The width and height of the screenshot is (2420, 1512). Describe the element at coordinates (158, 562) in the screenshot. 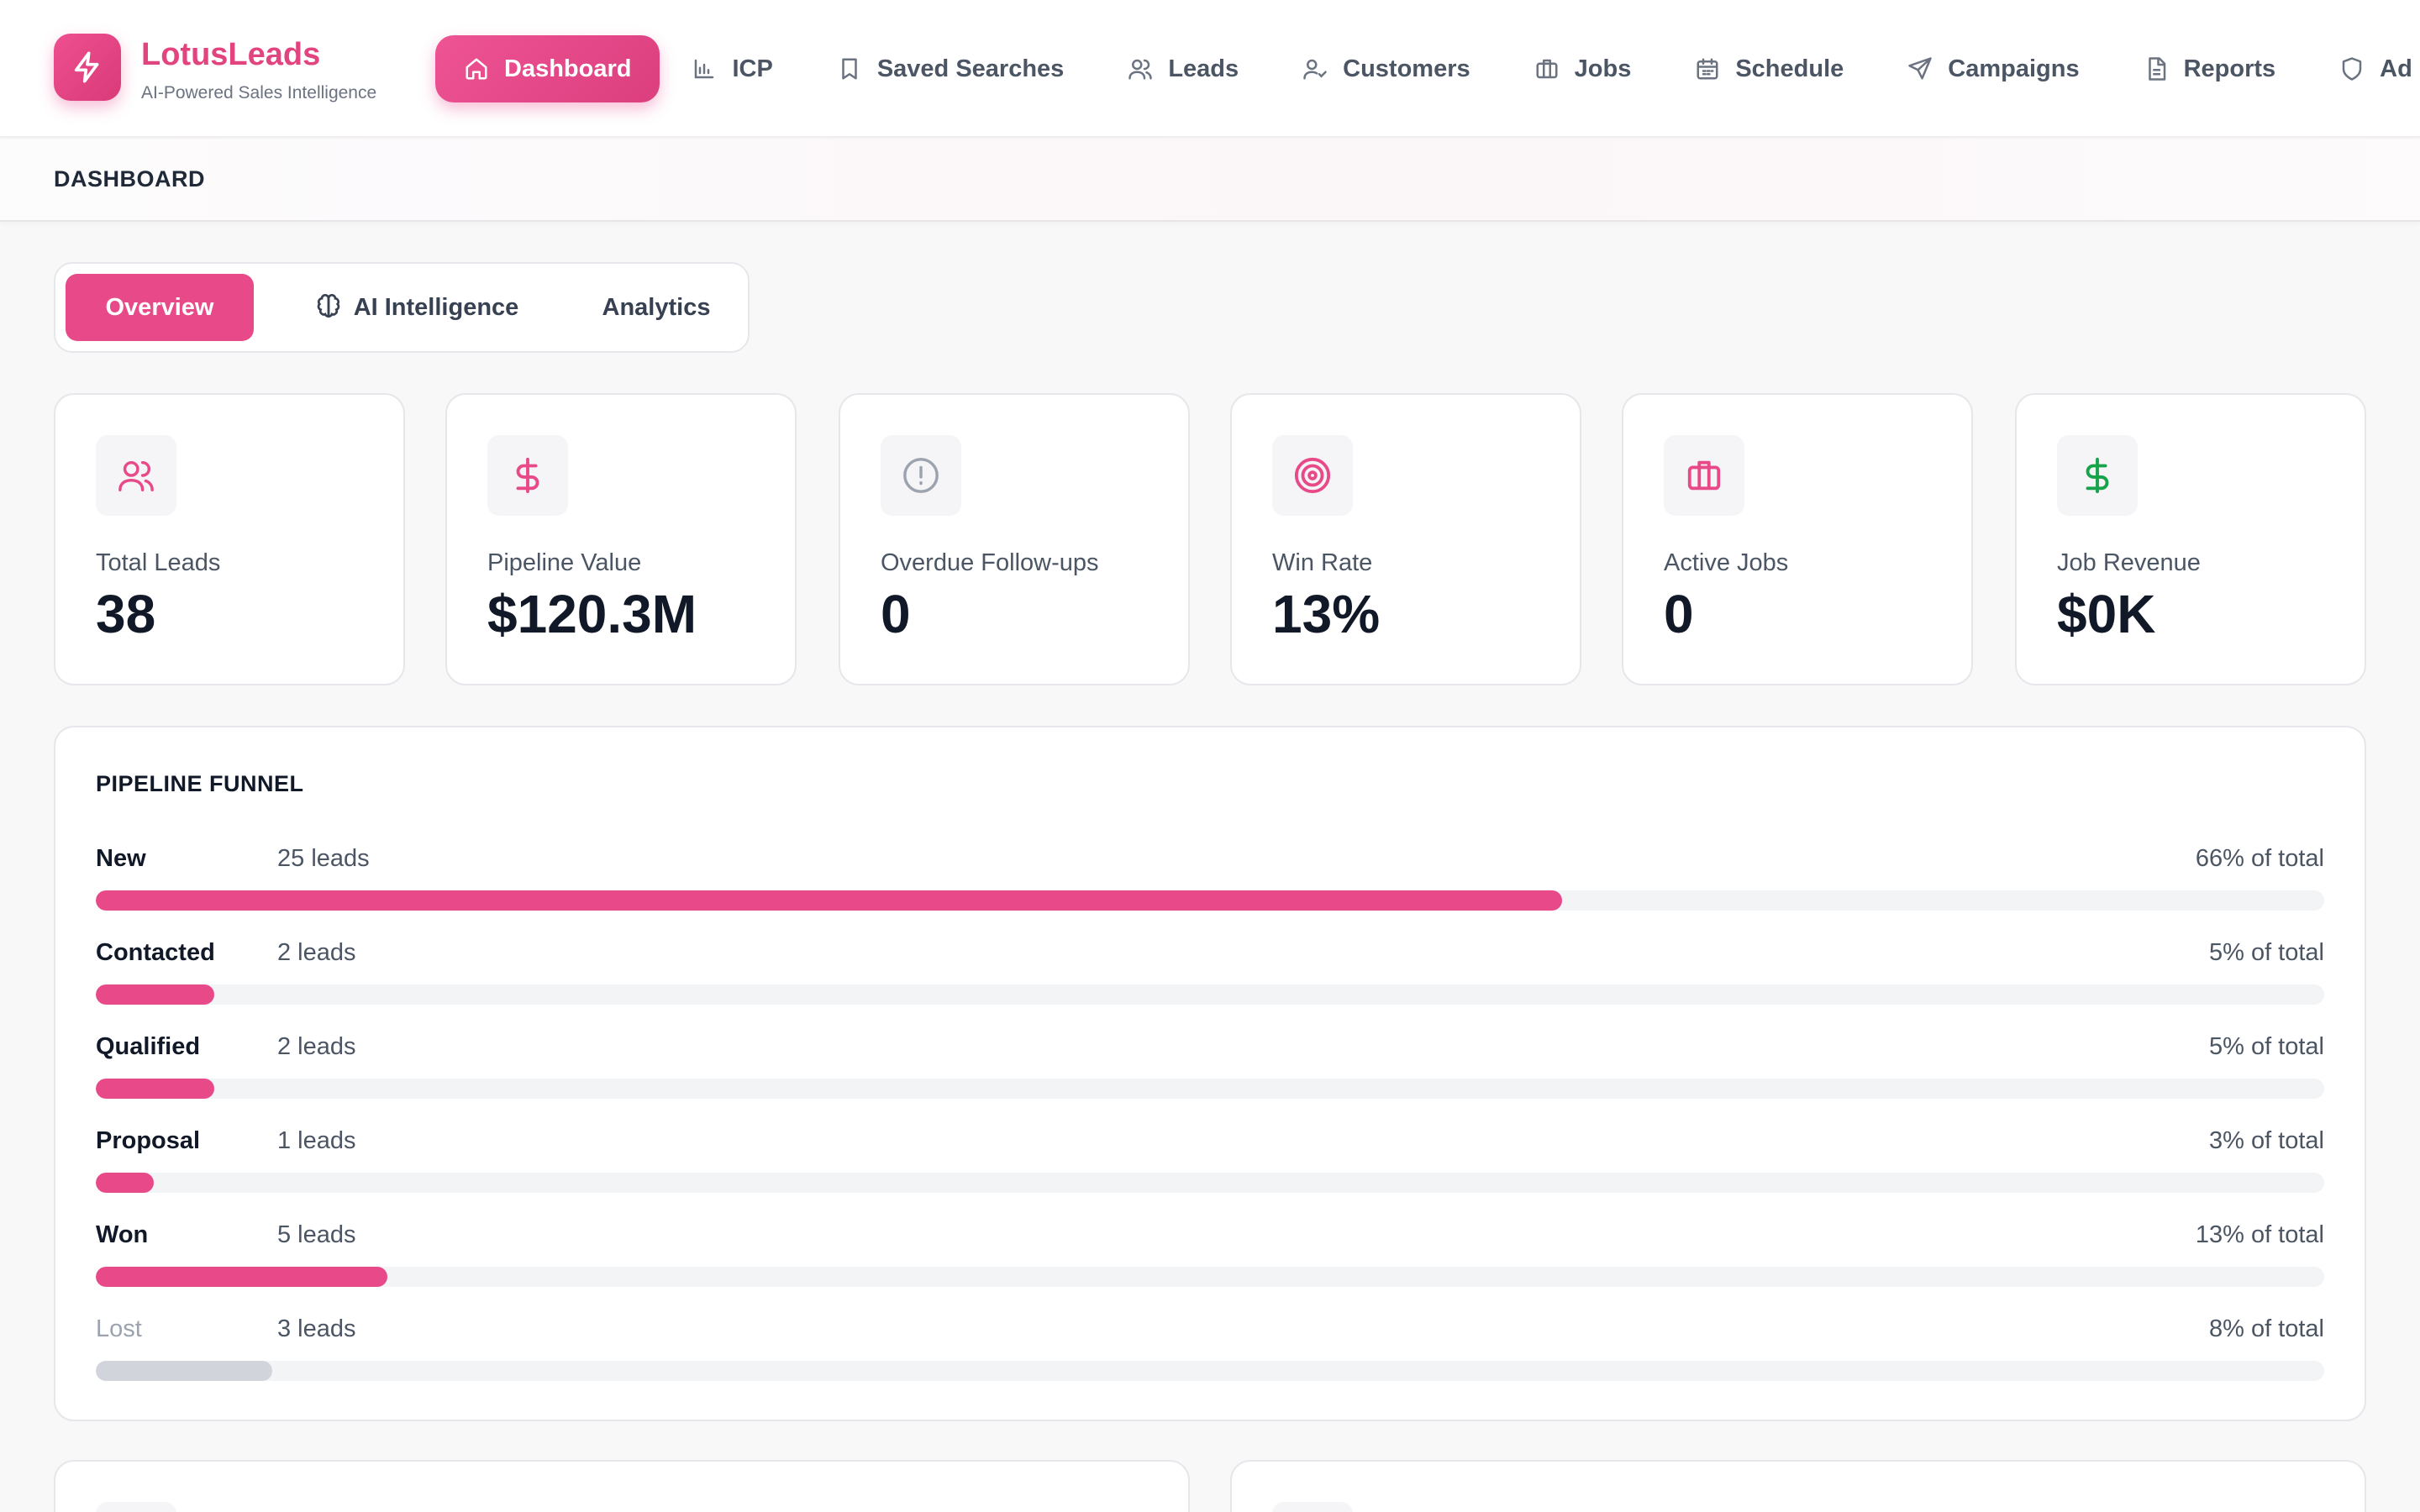

I see `stat-label: Total Leads` at that location.